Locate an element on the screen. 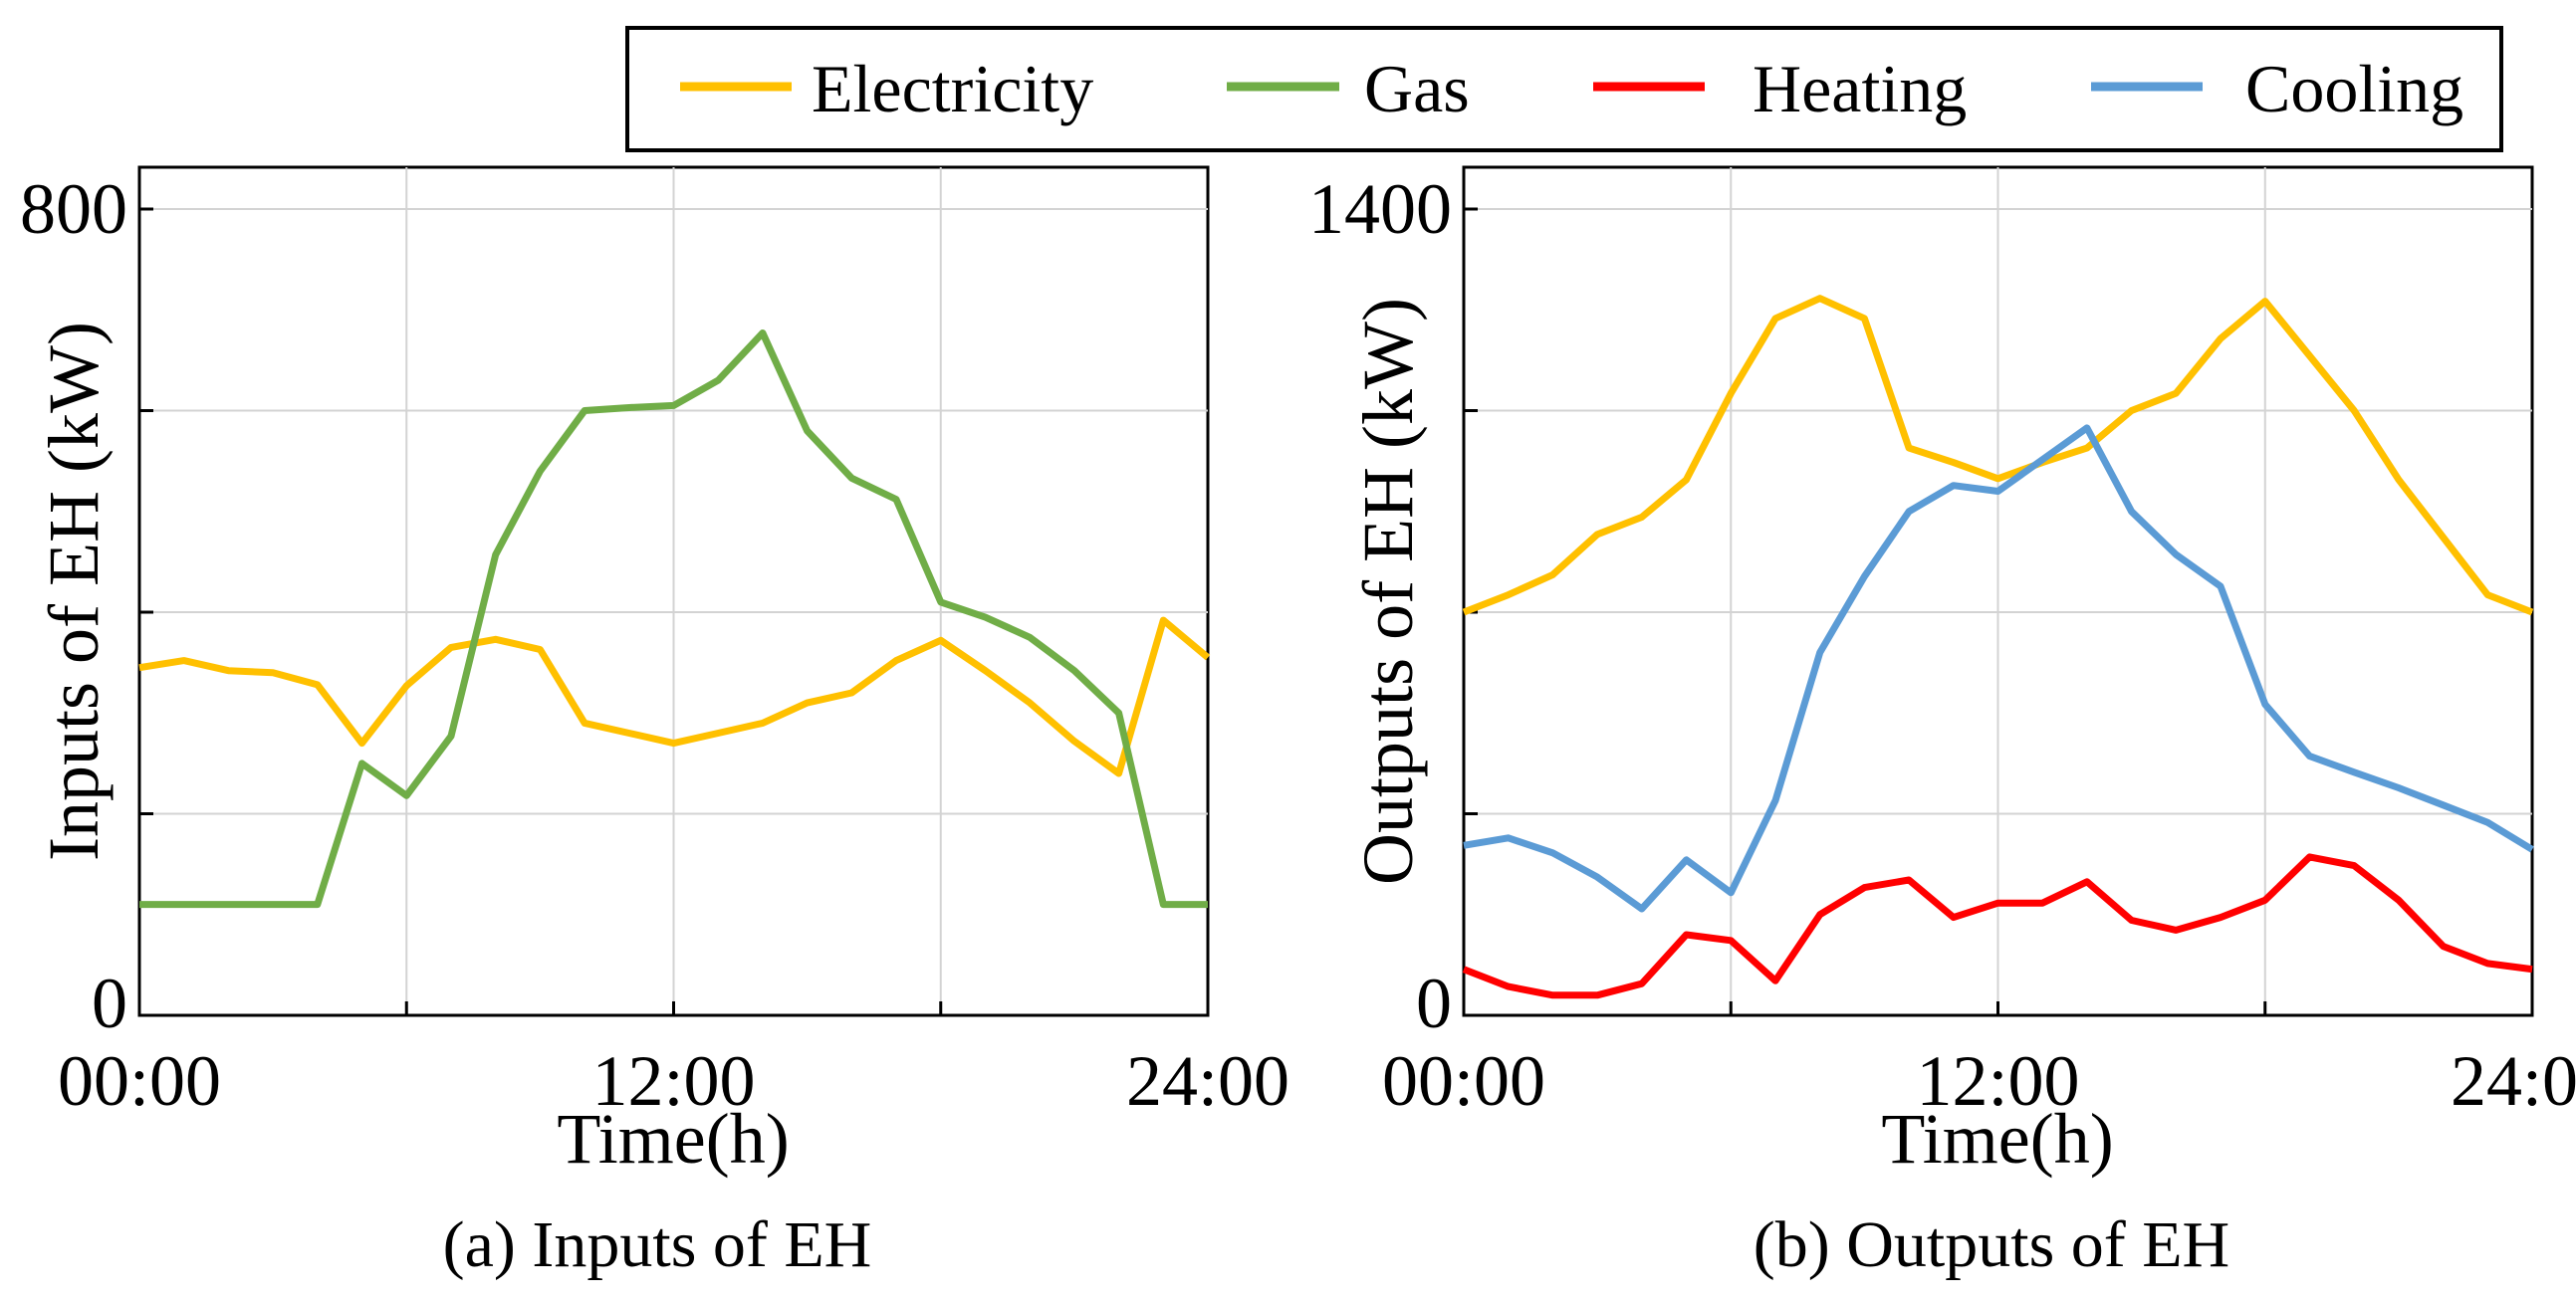  x-axis-title-outputs: Time(h) is located at coordinates (1997, 1139).